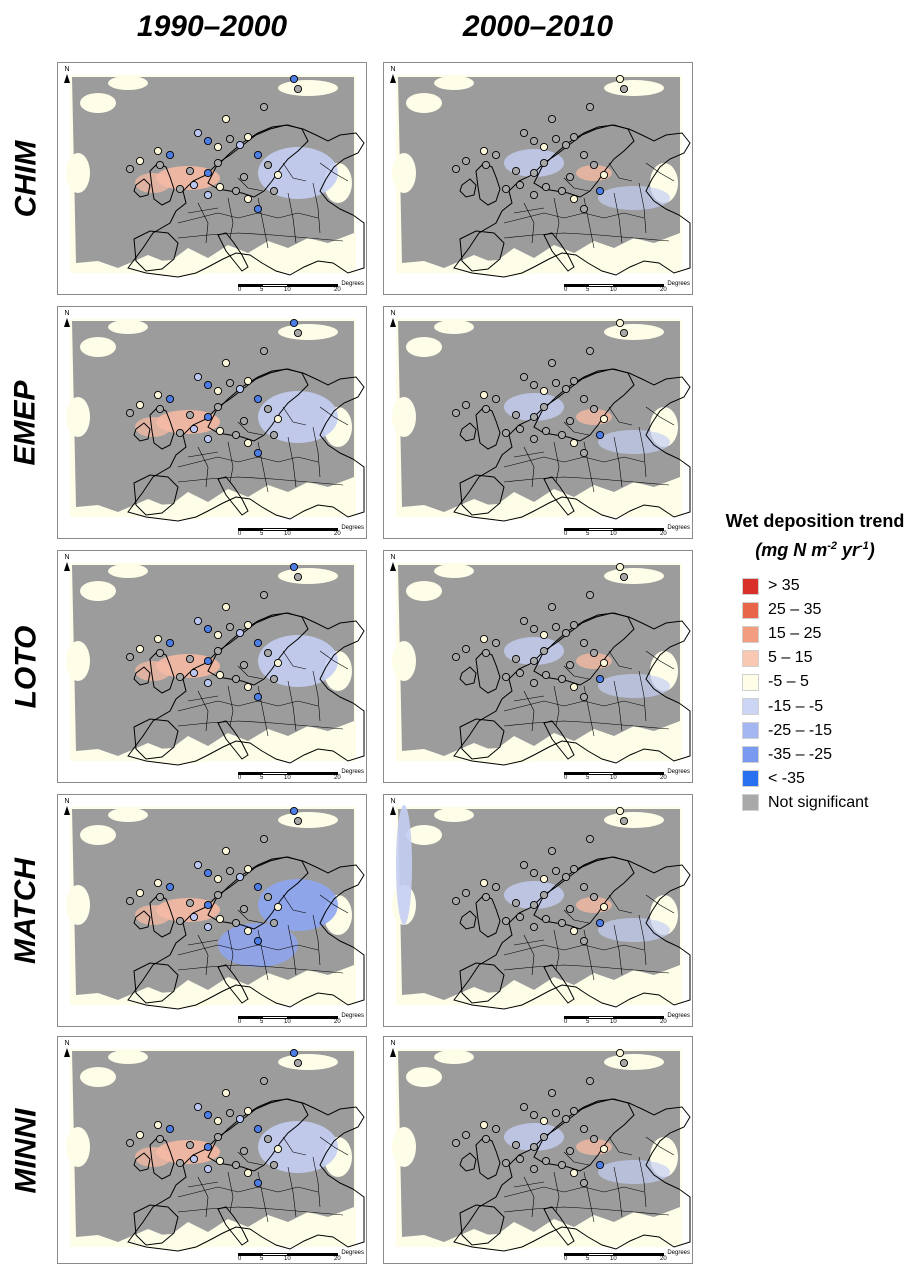 This screenshot has height=1266, width=924. Describe the element at coordinates (833, 682) in the screenshot. I see `legend-item: -5 – 5` at that location.